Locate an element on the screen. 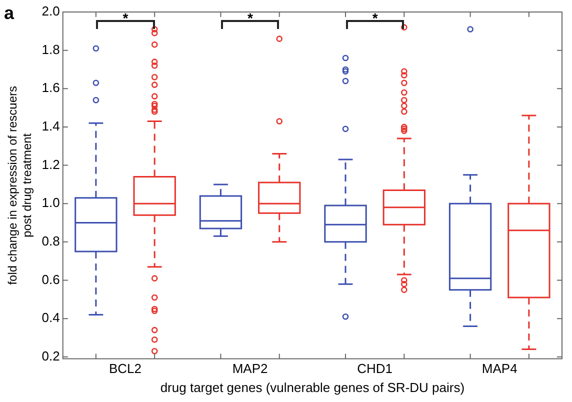  y-tick-label: 1.0 is located at coordinates (51, 202).